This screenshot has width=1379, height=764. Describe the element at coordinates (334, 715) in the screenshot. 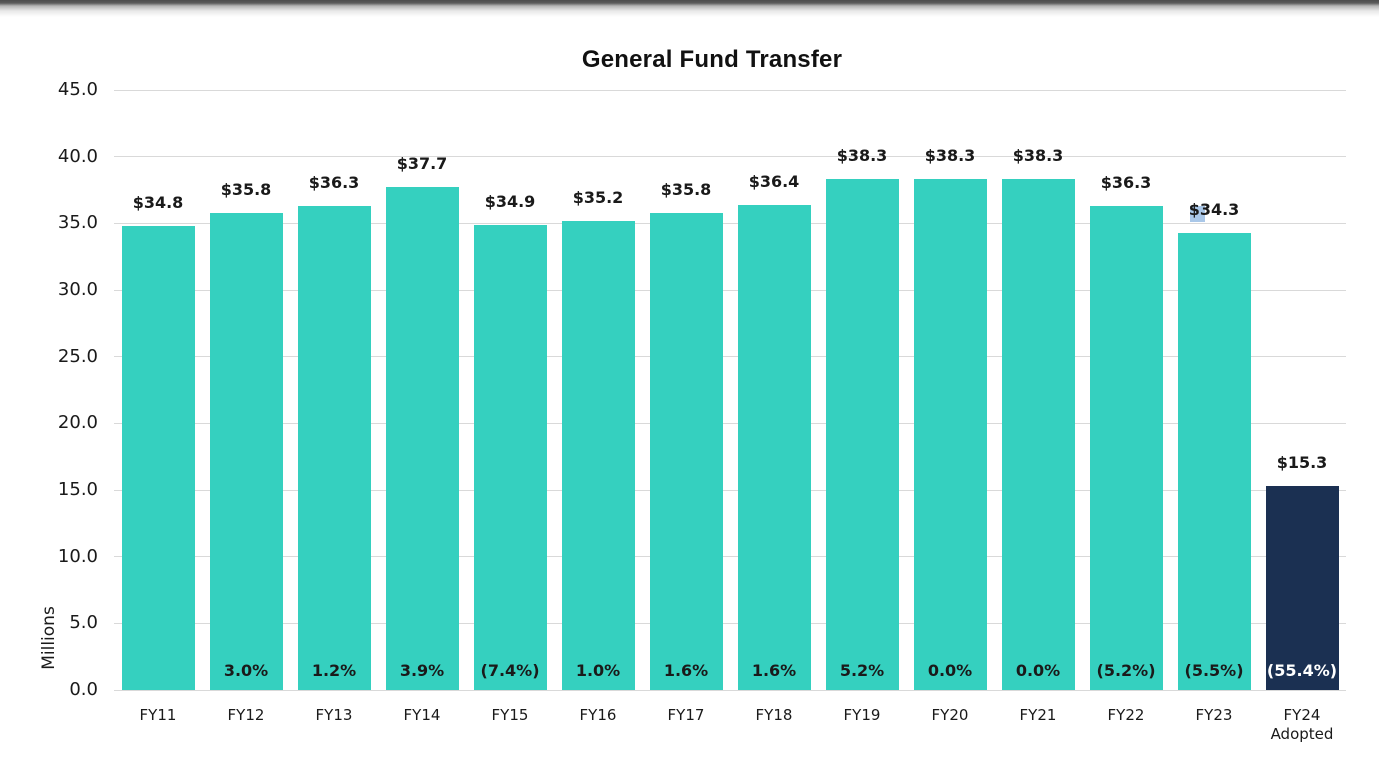

I see `x-axis-label: FY13` at that location.